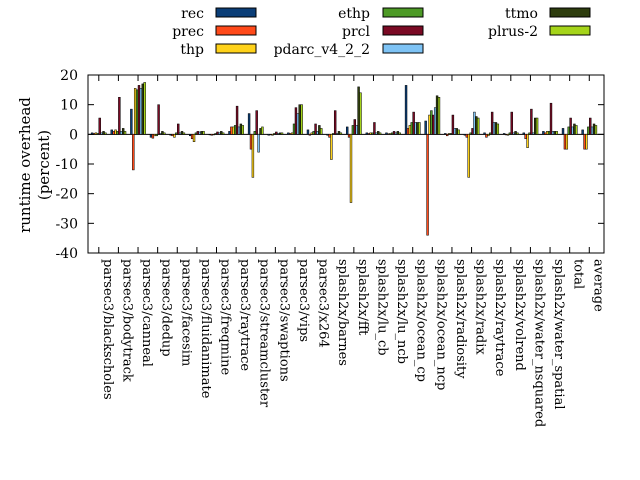 This screenshot has height=480, width=640. What do you see at coordinates (69, 76) in the screenshot?
I see `y-tick-label: 20` at bounding box center [69, 76].